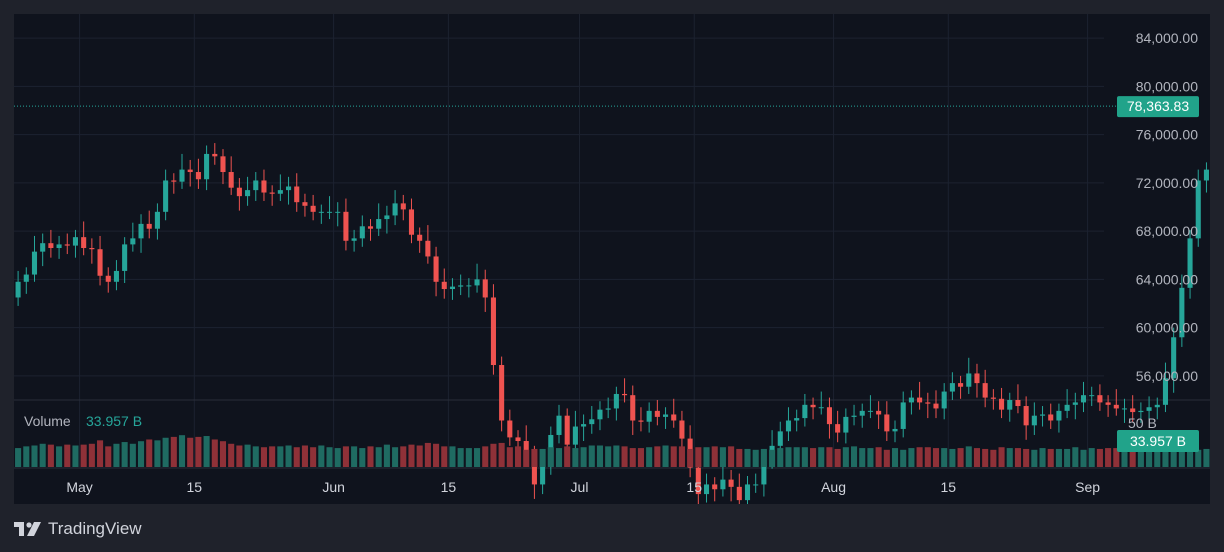 This screenshot has height=552, width=1224. I want to click on tradingview-brand: TradingView, so click(78, 529).